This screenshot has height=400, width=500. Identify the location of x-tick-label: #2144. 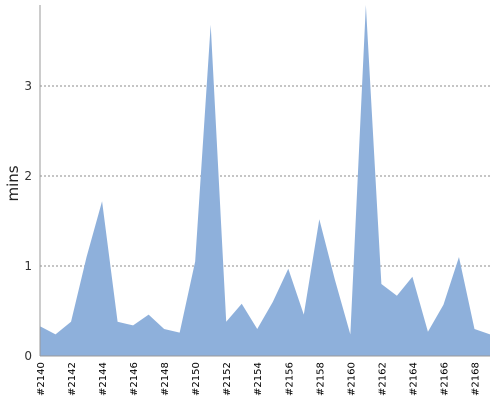
(103, 379).